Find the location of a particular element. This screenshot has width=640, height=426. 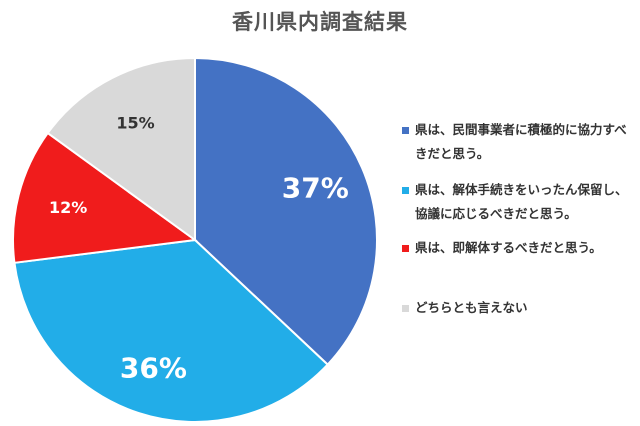

legend-item-undecided: どちらとも言えない is located at coordinates (520, 308).